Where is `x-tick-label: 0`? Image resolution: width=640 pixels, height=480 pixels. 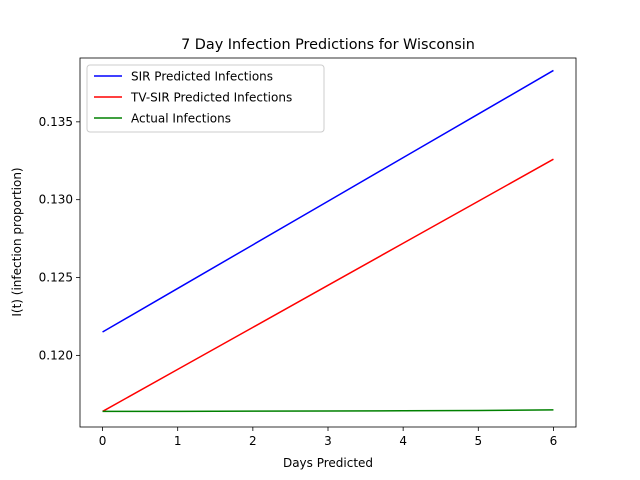
x-tick-label: 0 is located at coordinates (103, 441).